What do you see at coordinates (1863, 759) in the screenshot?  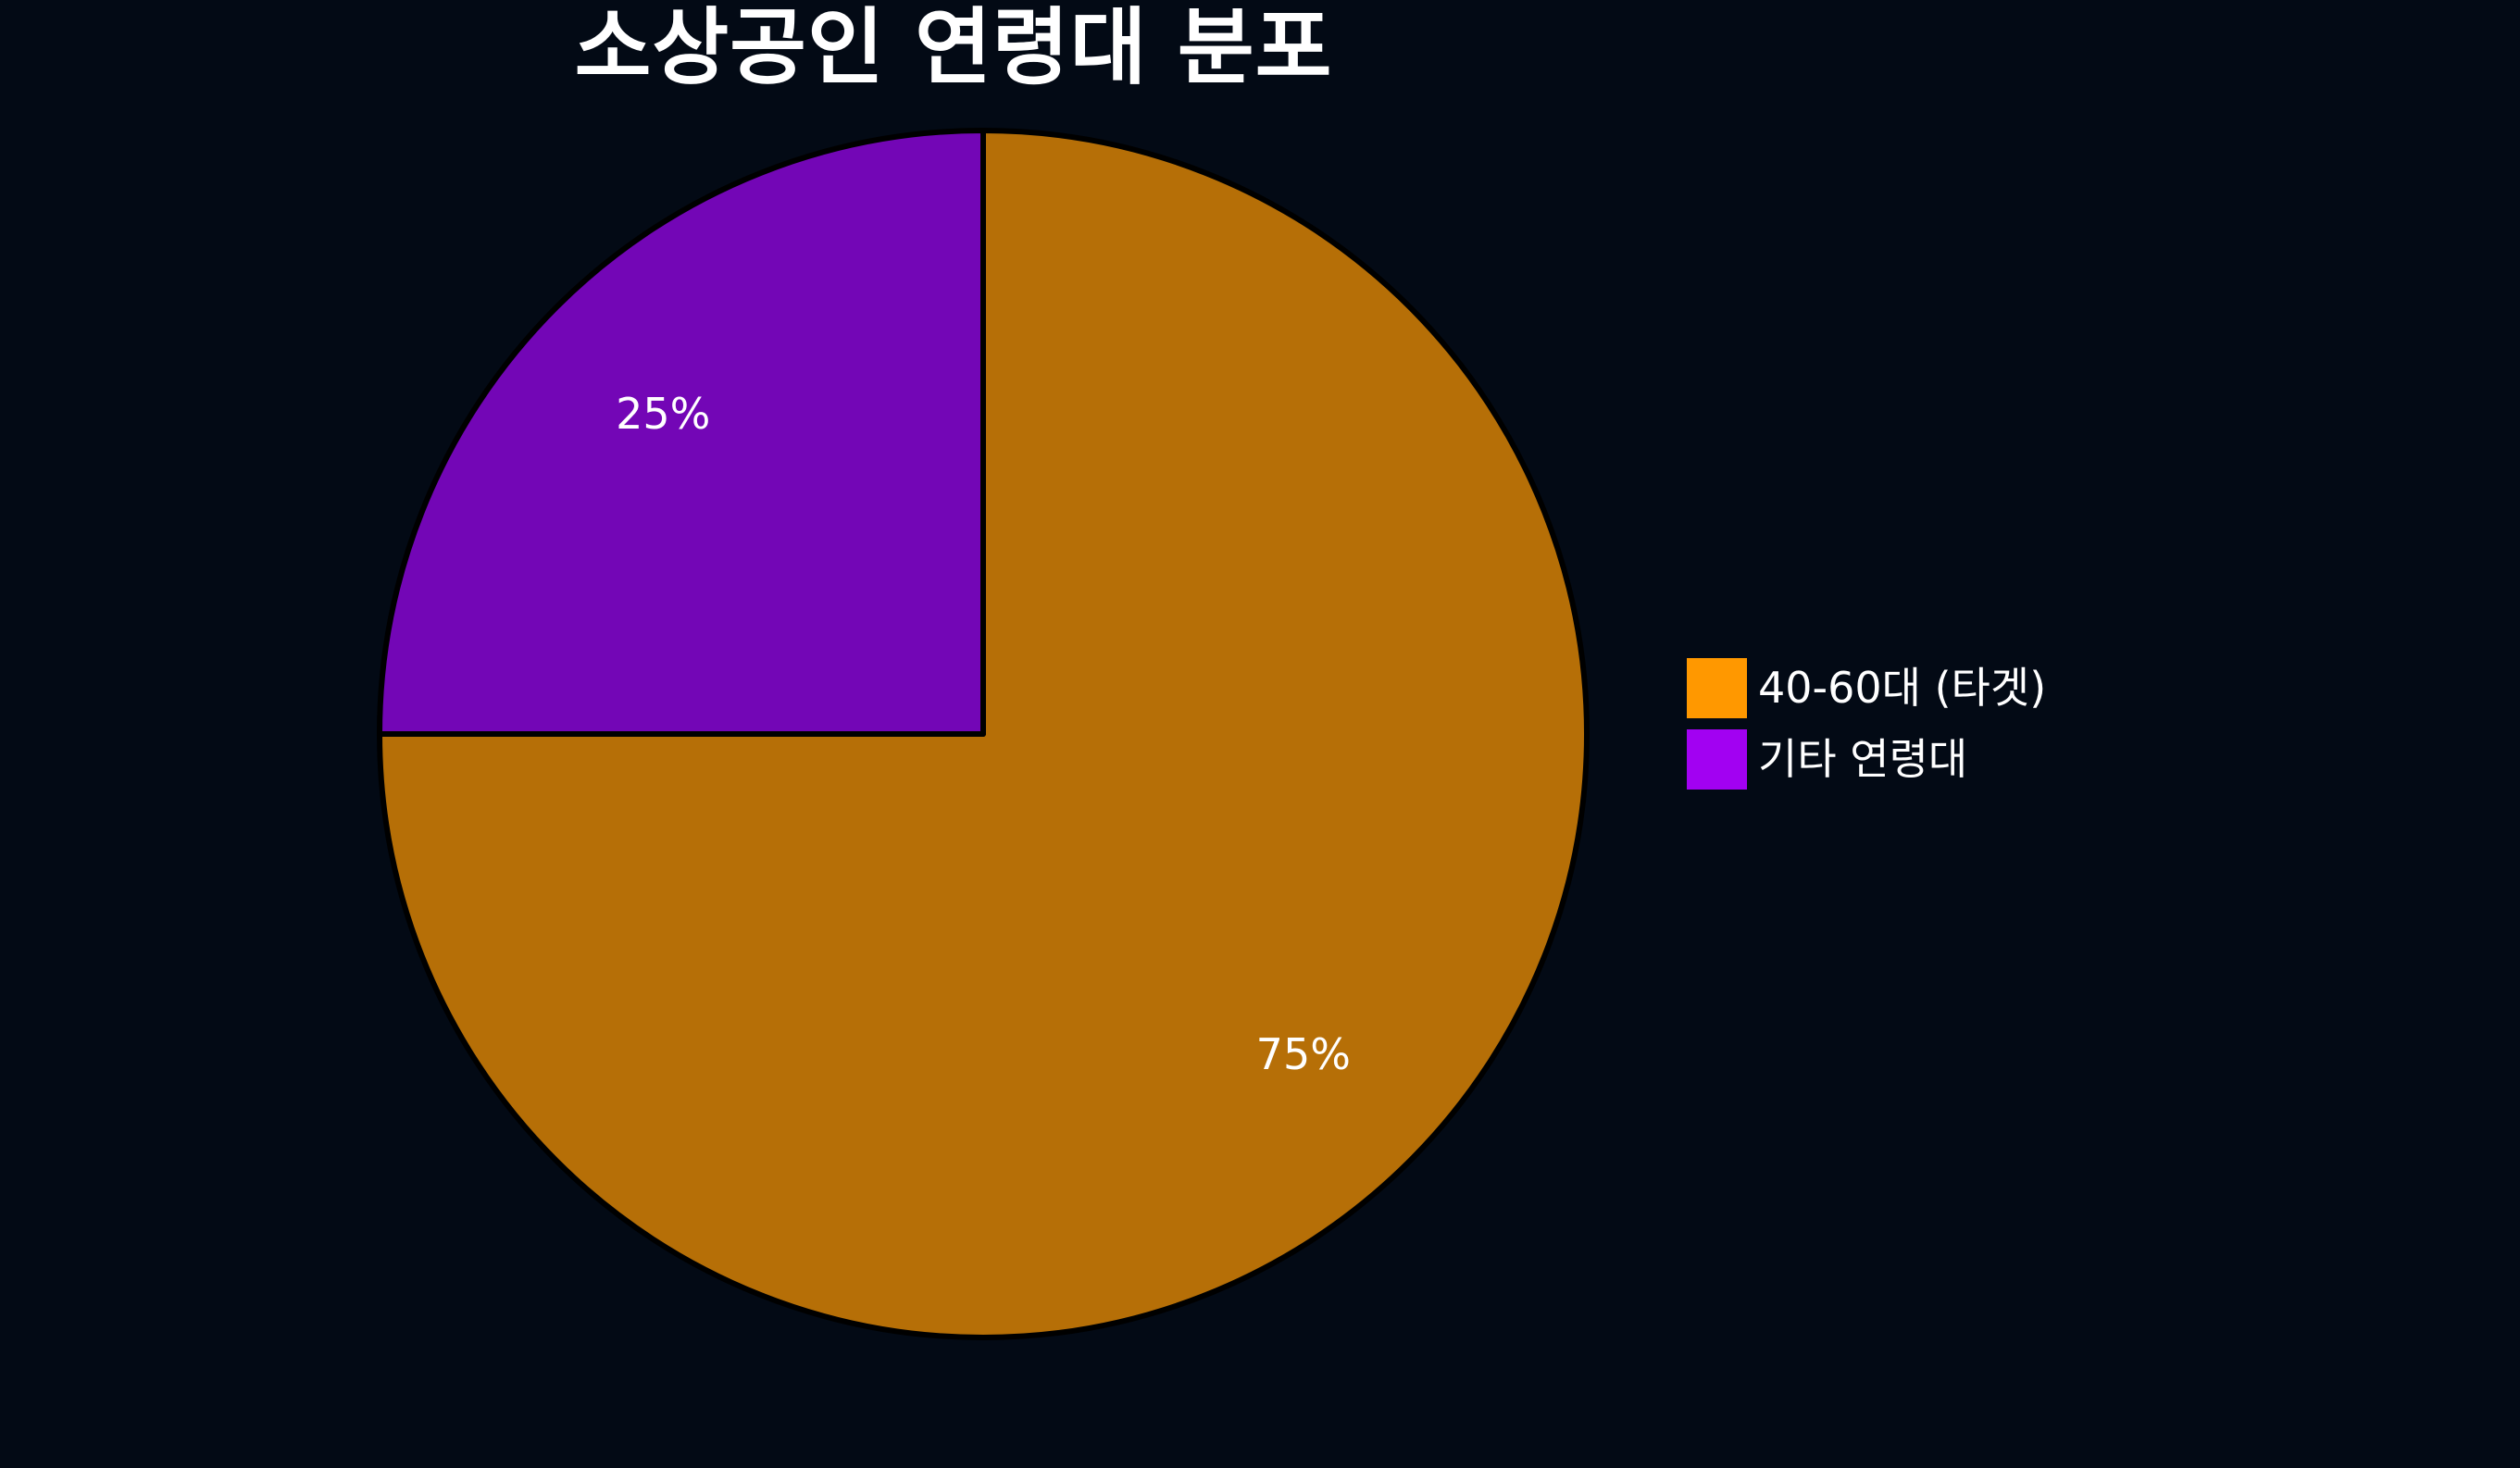 I see `legend-label-1: 기타 연령대` at bounding box center [1863, 759].